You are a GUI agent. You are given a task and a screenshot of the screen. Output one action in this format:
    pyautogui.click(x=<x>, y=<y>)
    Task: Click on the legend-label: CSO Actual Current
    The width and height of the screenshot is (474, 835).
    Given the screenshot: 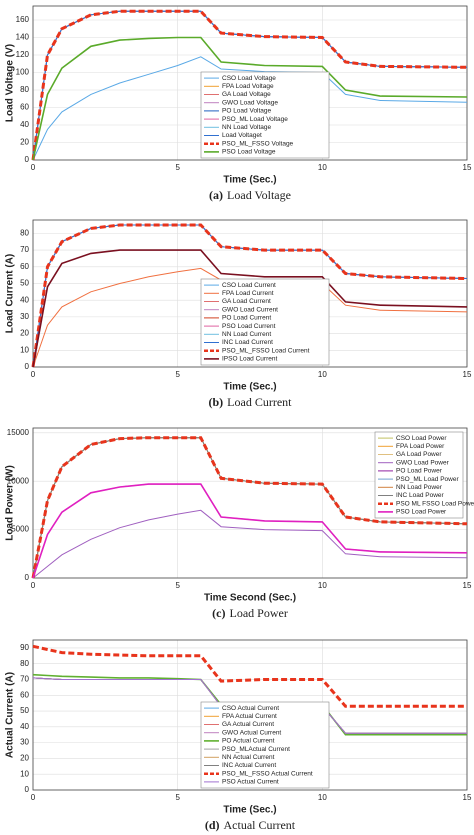 What is the action you would take?
    pyautogui.click(x=250, y=708)
    